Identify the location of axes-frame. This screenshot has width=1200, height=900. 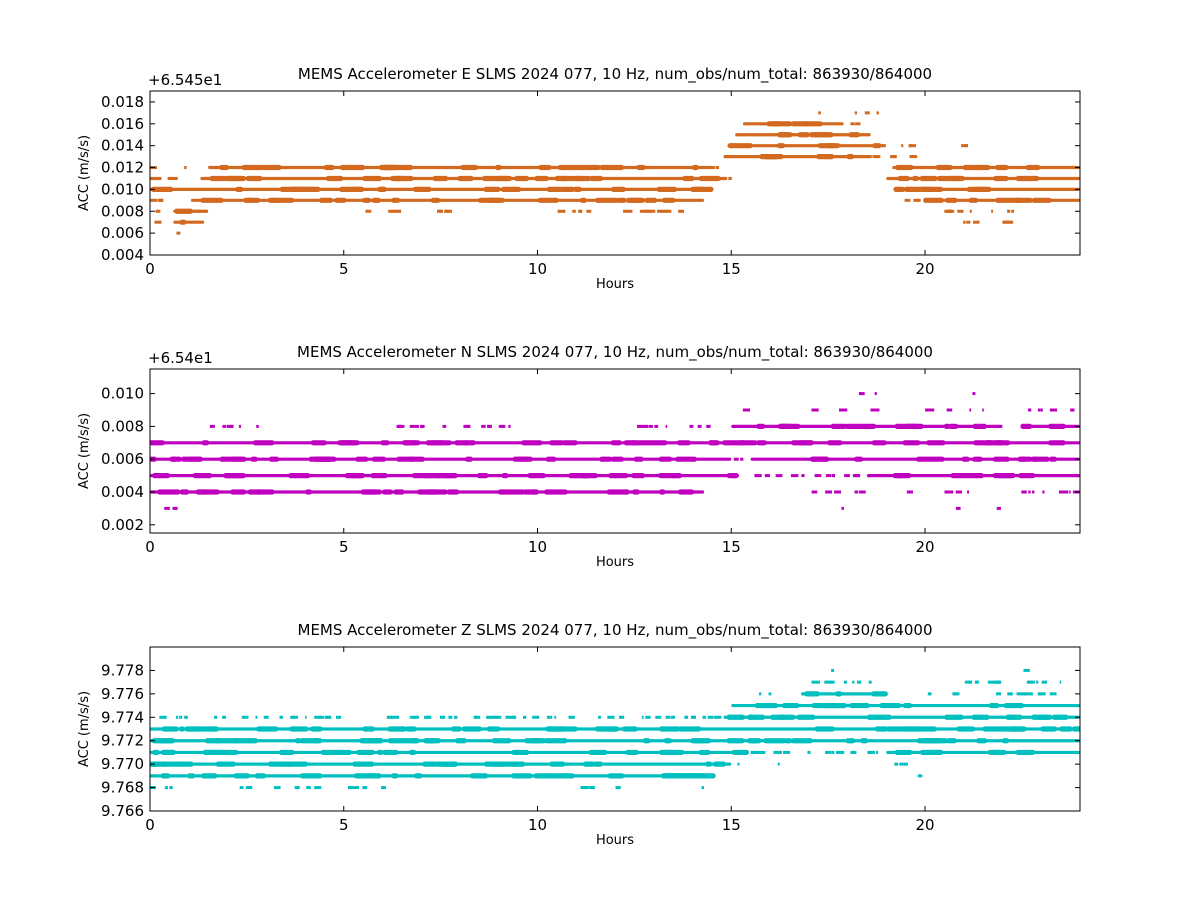
(615, 729).